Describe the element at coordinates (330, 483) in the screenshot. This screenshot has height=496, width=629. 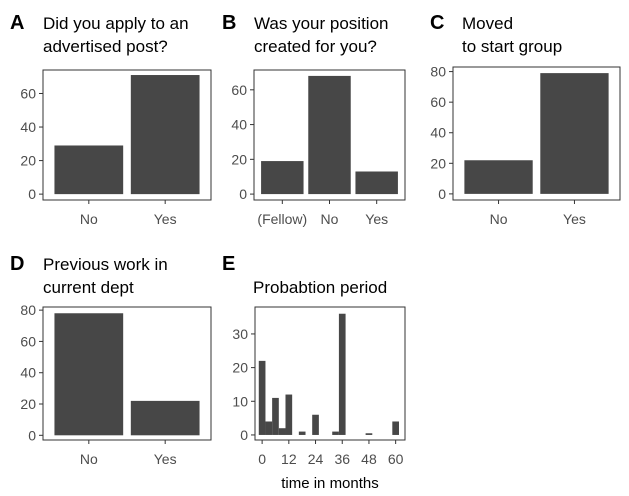
I see `x-axis-title: time in months` at that location.